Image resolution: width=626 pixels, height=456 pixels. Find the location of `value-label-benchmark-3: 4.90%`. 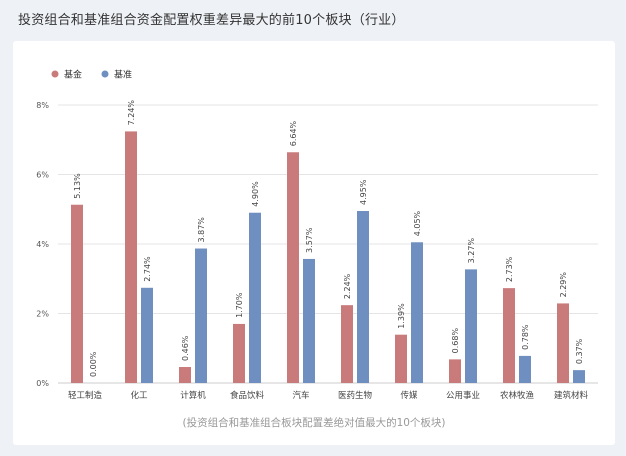

value-label-benchmark-3: 4.90% is located at coordinates (255, 194).